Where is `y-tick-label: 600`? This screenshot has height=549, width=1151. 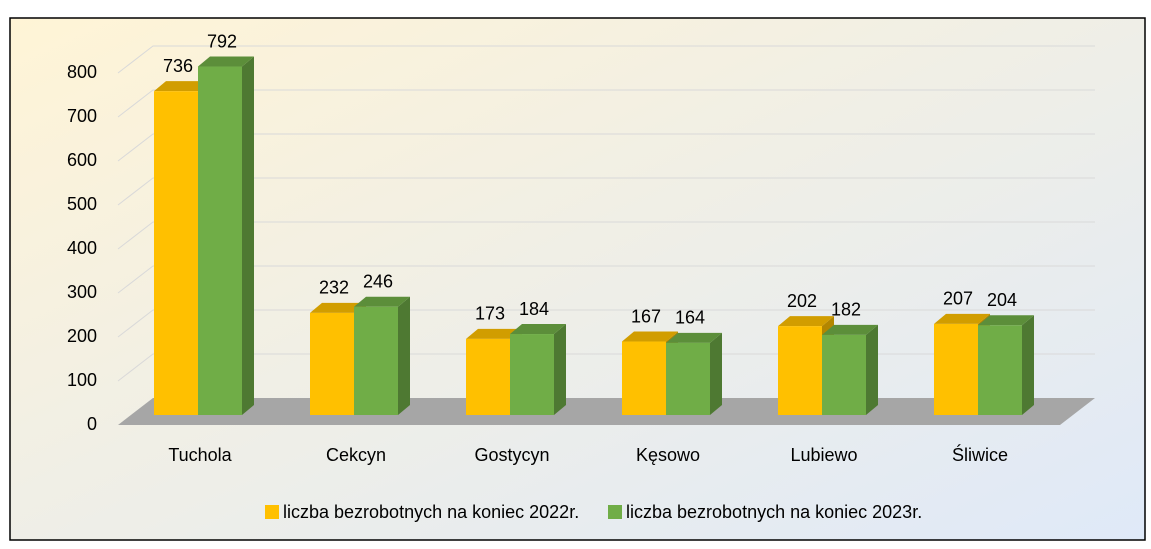 y-tick-label: 600 is located at coordinates (82, 160).